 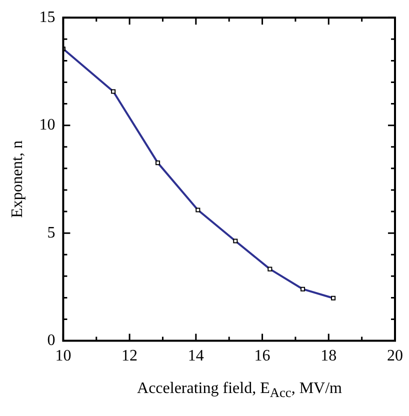 I want to click on y-tick-label: 10, so click(x=47, y=125).